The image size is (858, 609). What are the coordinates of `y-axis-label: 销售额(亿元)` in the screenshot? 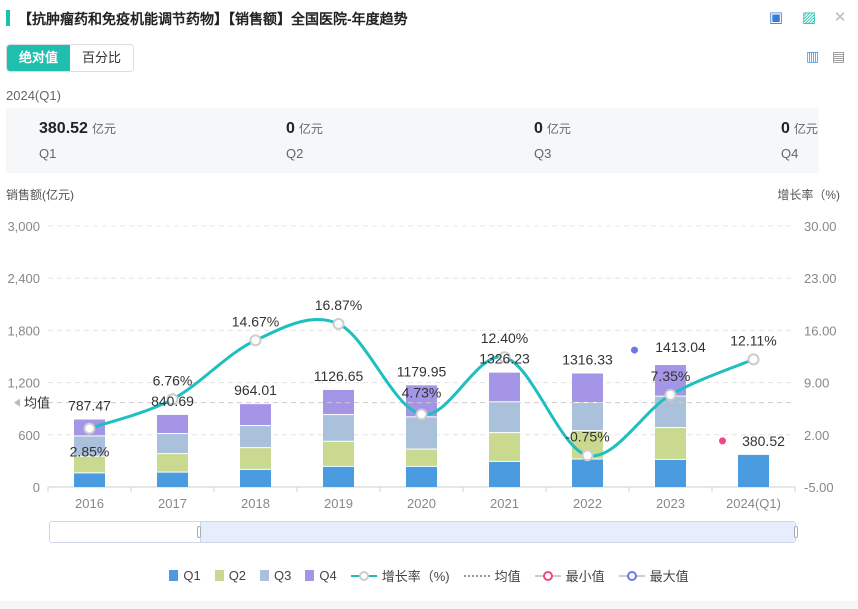 It's located at (40, 195).